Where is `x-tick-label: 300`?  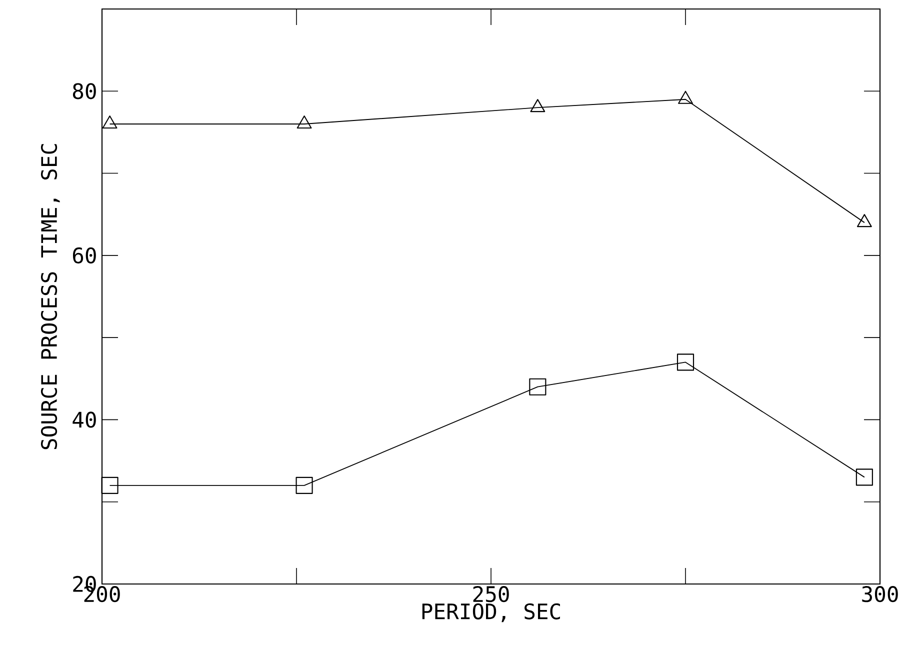 x-tick-label: 300 is located at coordinates (880, 594).